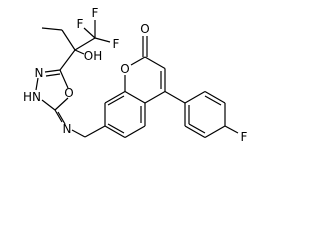 The image size is (320, 240). What do you see at coordinates (32, 97) in the screenshot?
I see `atom-label: HN` at bounding box center [32, 97].